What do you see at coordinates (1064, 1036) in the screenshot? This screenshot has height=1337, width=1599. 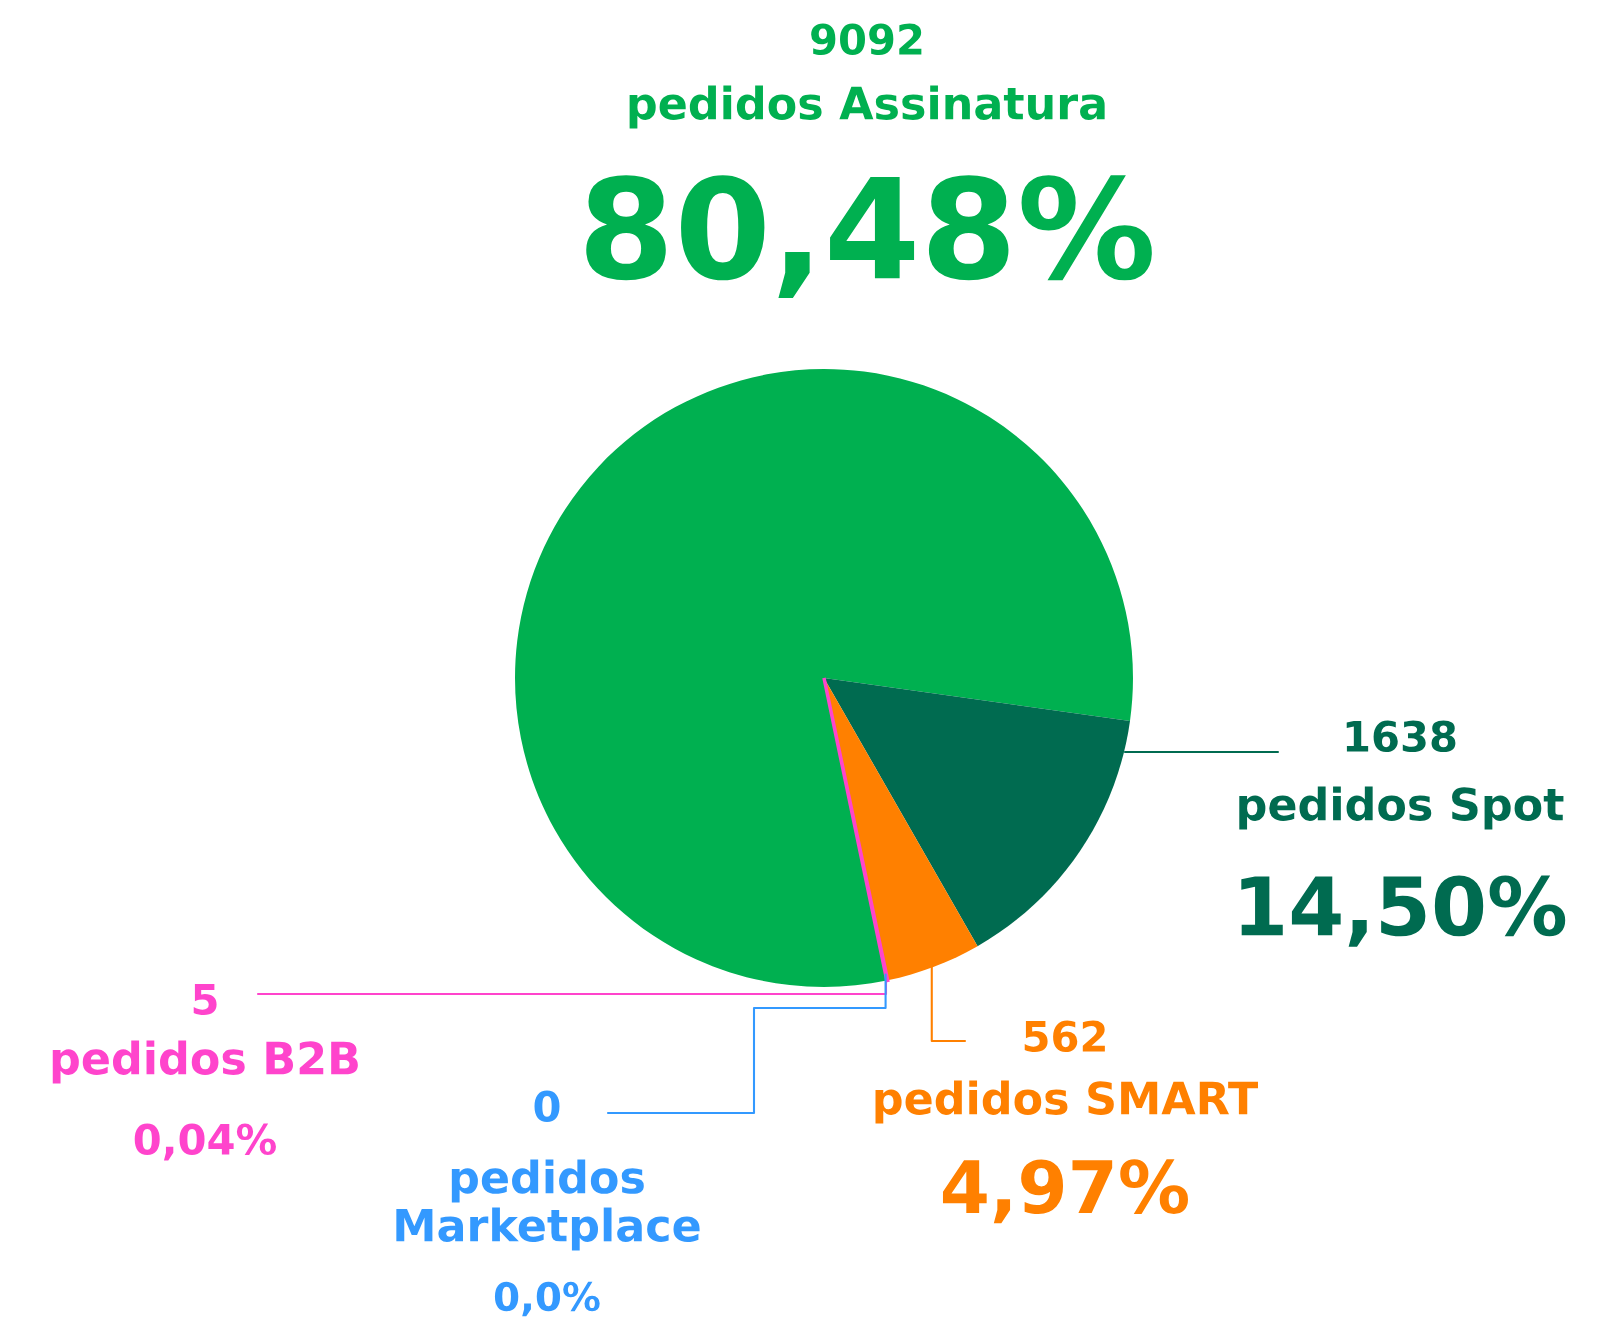 I see `data-label: 562` at bounding box center [1064, 1036].